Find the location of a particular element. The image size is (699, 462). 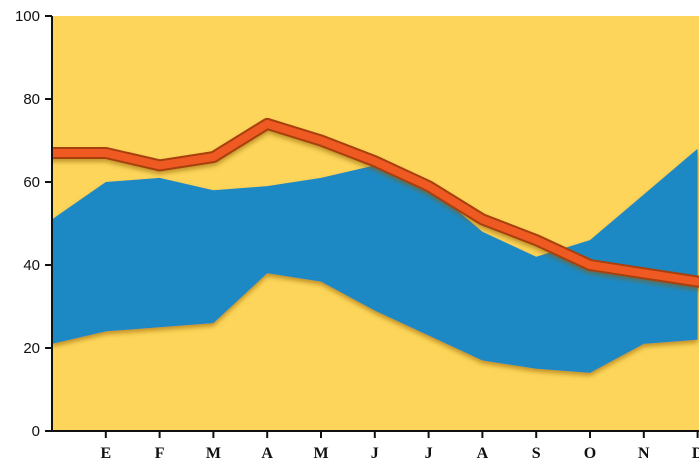

x-tick-label: D is located at coordinates (695, 453).